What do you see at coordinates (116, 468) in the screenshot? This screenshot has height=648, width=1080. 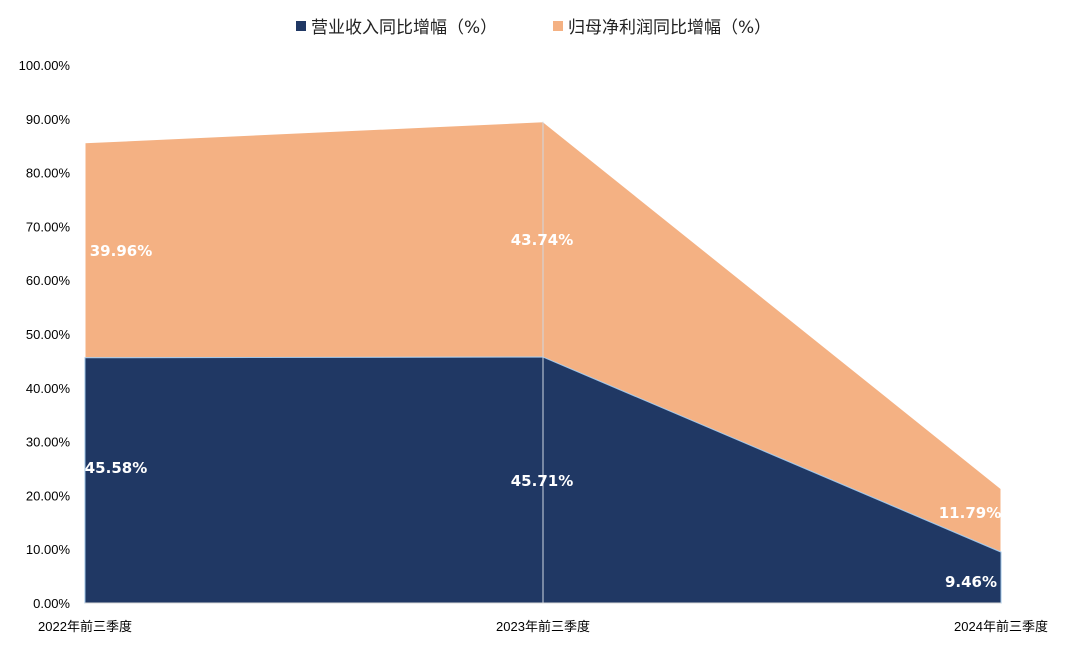 I see `data-label-revenue: 45.58%` at bounding box center [116, 468].